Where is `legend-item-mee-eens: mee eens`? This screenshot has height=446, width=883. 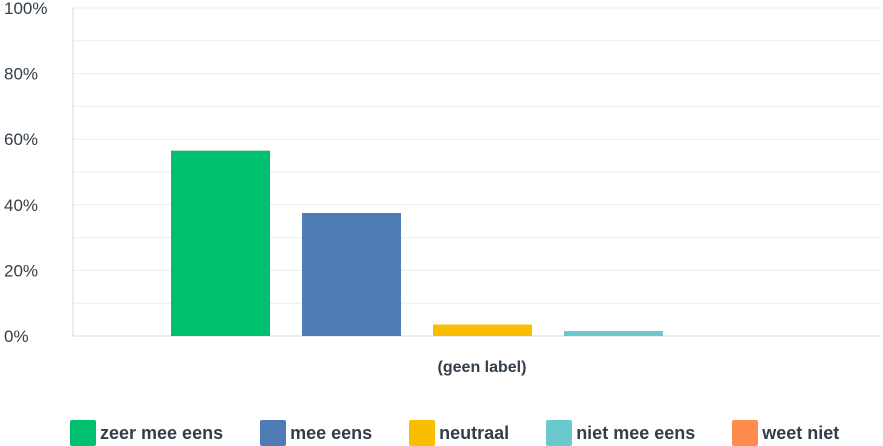
legend-item-mee-eens: mee eens is located at coordinates (316, 433).